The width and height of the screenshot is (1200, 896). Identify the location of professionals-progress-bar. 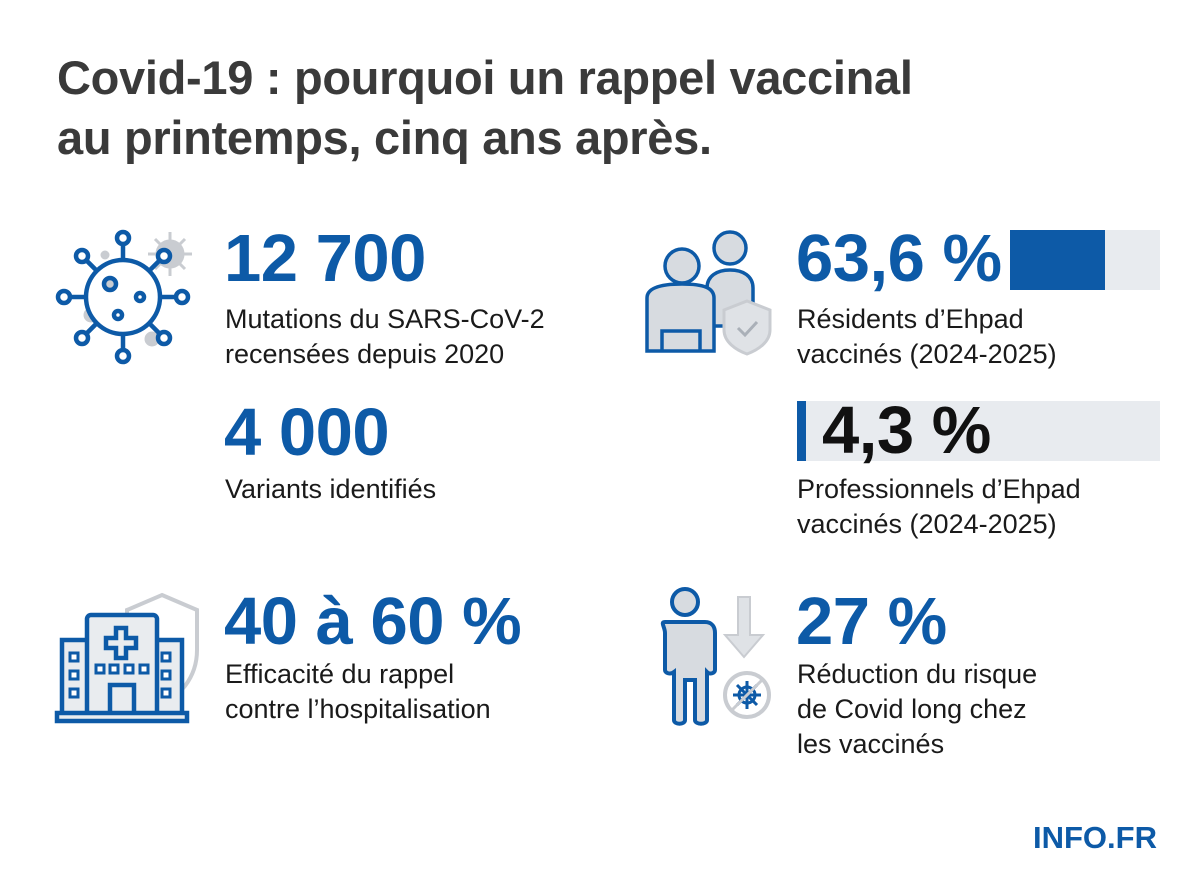
(978, 431).